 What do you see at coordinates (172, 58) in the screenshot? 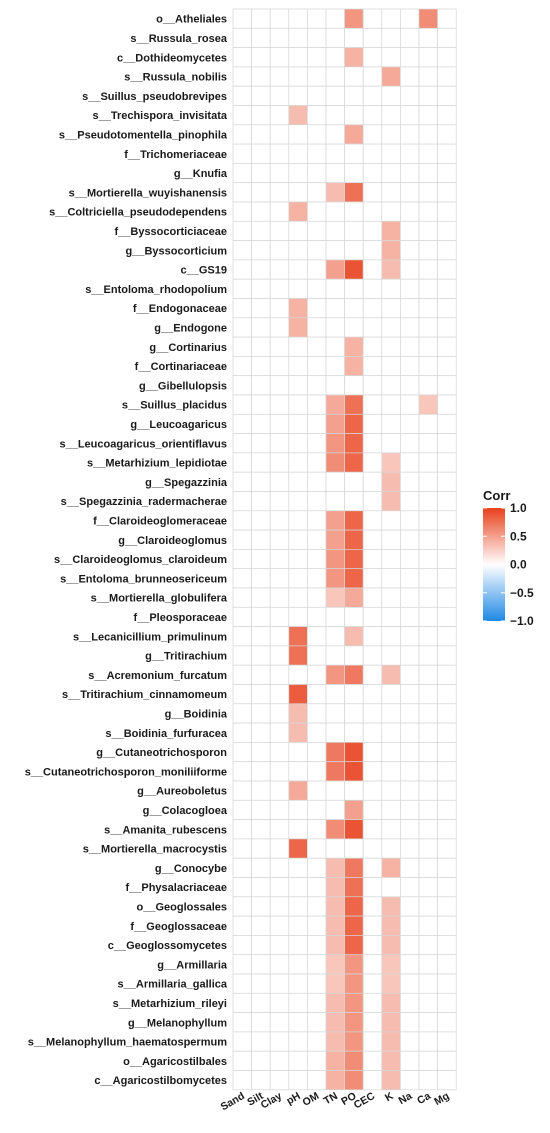
I see `row-label: c__Dothideomycetes` at bounding box center [172, 58].